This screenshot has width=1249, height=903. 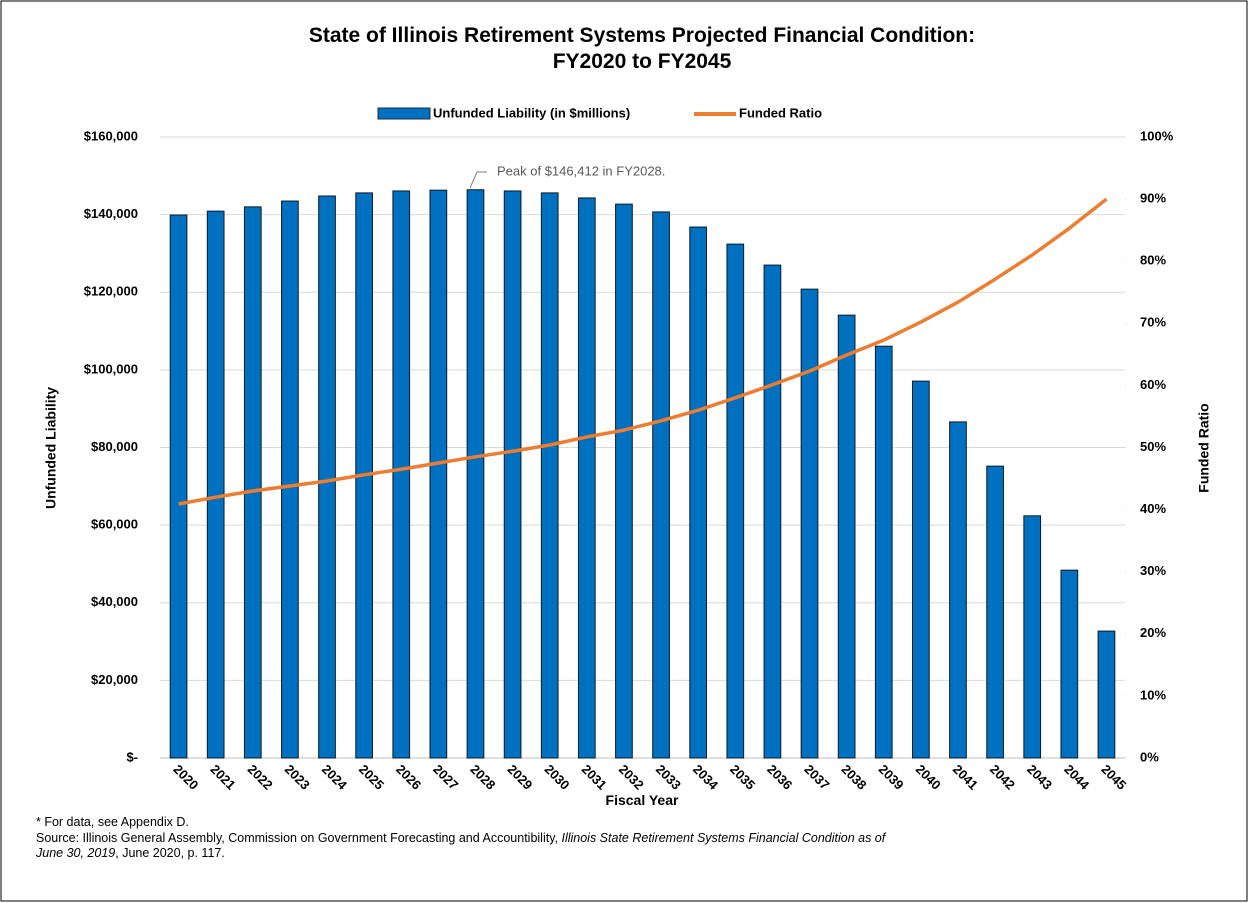 What do you see at coordinates (1153, 694) in the screenshot?
I see `y2-tick-label: 10%` at bounding box center [1153, 694].